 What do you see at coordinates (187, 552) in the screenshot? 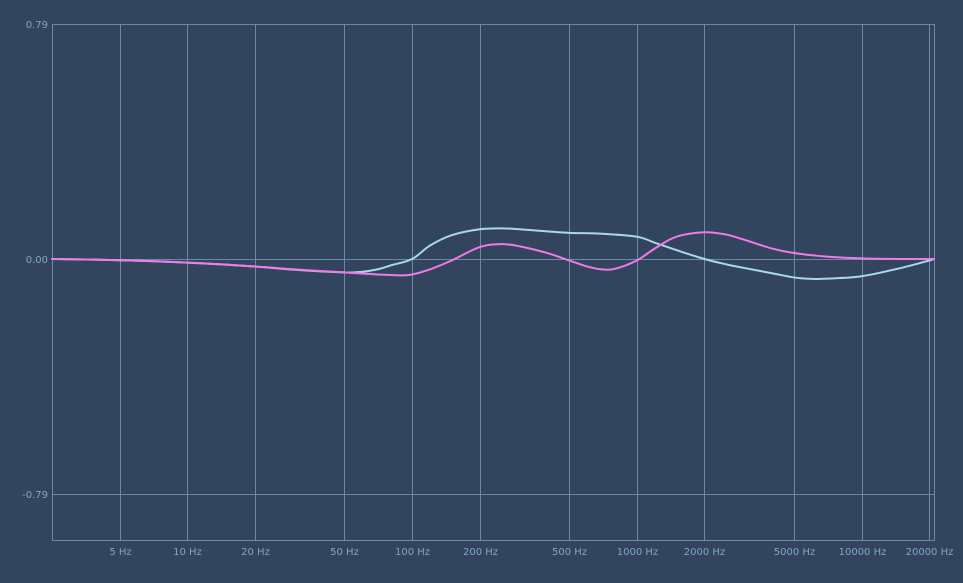
I see `x-tick-label: 10 Hz` at bounding box center [187, 552].